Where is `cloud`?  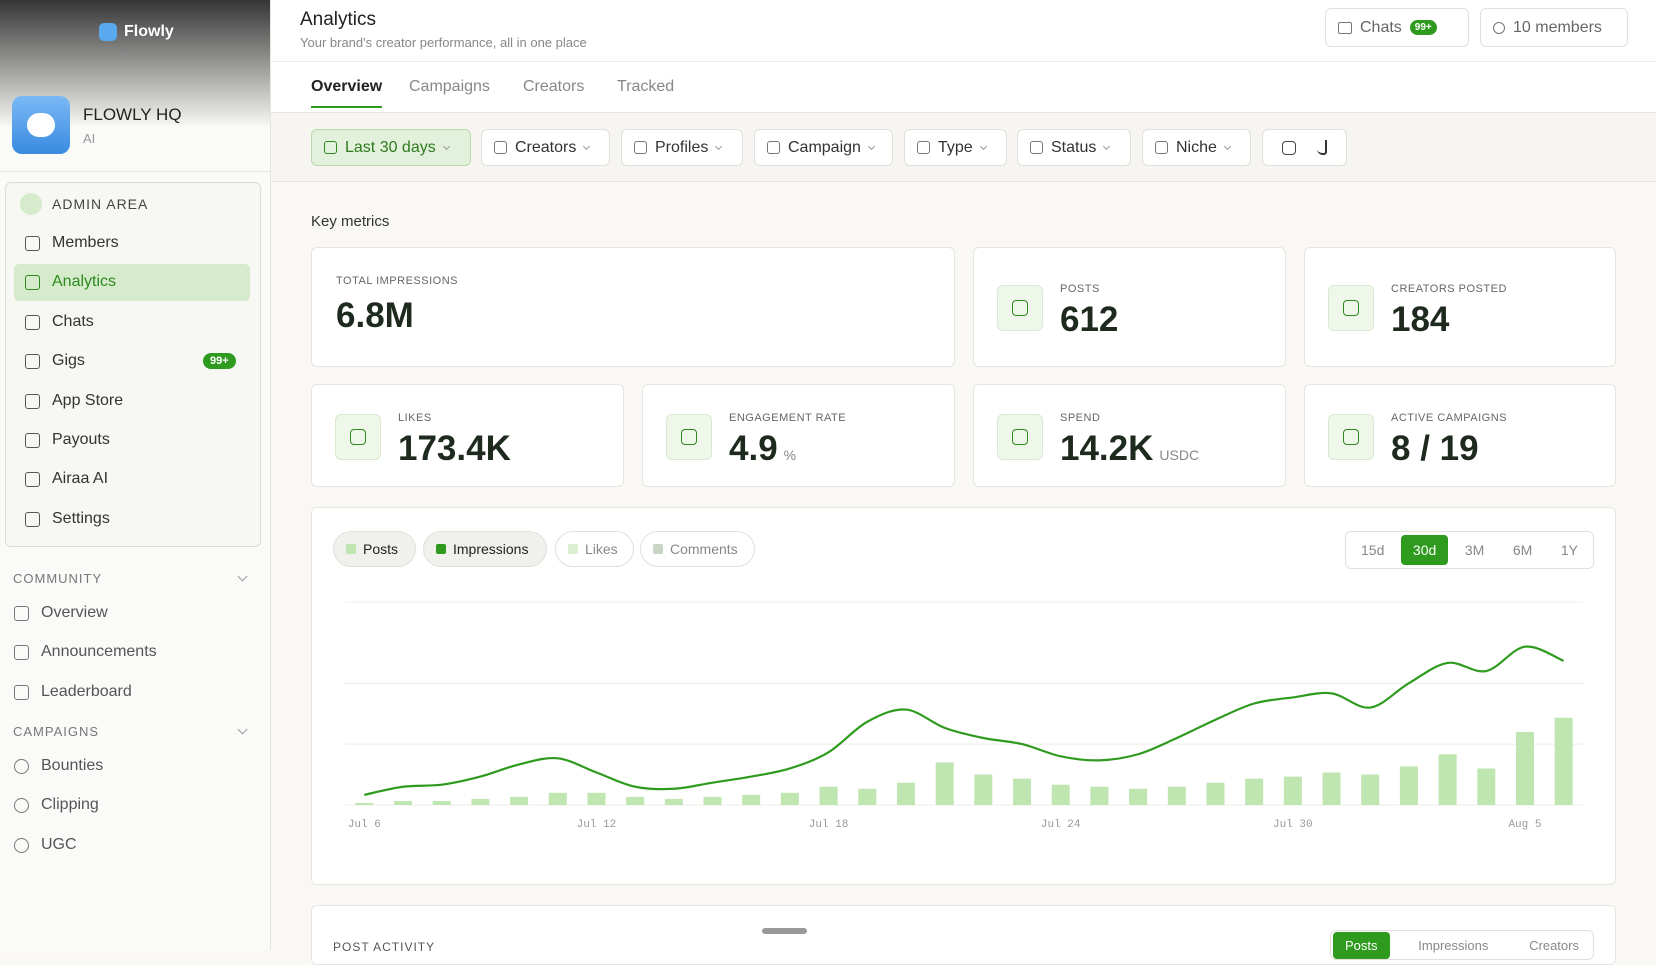 cloud is located at coordinates (41, 125).